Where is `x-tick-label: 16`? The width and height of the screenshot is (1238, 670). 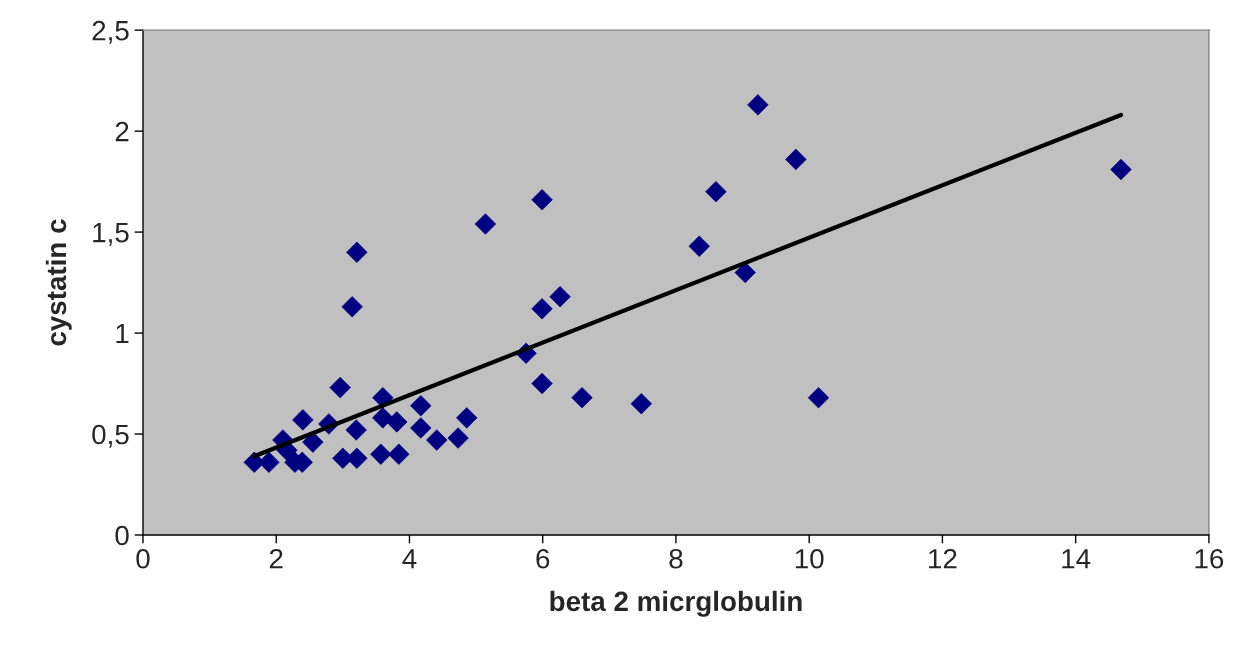 x-tick-label: 16 is located at coordinates (1209, 558).